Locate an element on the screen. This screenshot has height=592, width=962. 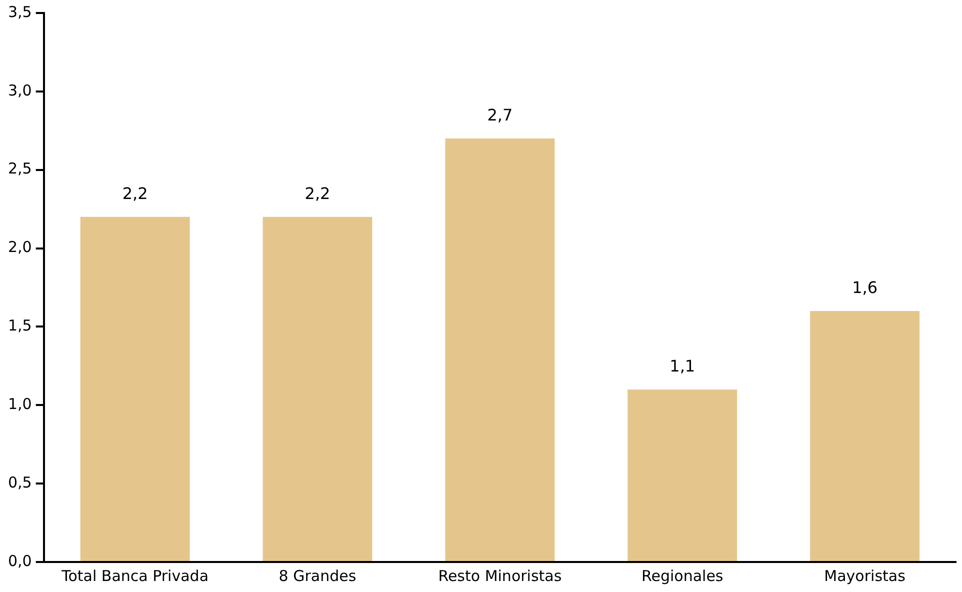
y-tick-label: 2,0 is located at coordinates (20, 247).